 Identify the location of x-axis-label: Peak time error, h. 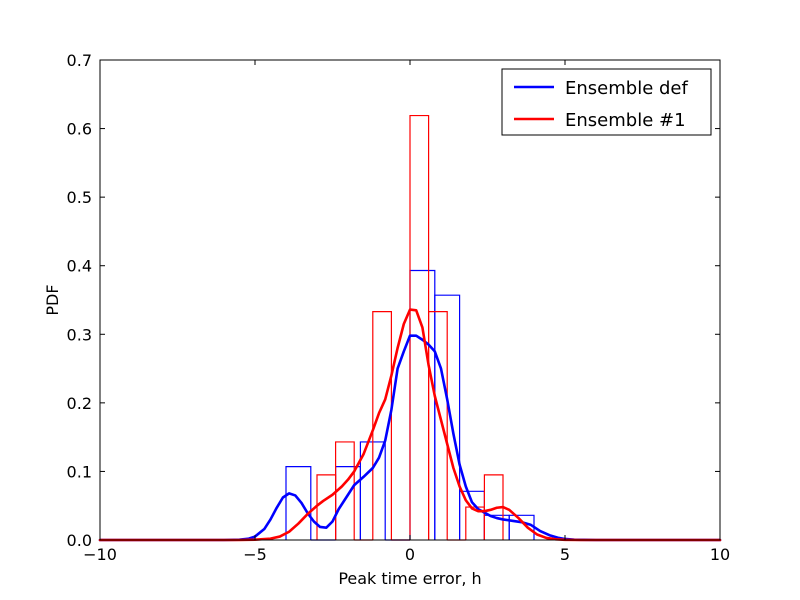
(409, 578).